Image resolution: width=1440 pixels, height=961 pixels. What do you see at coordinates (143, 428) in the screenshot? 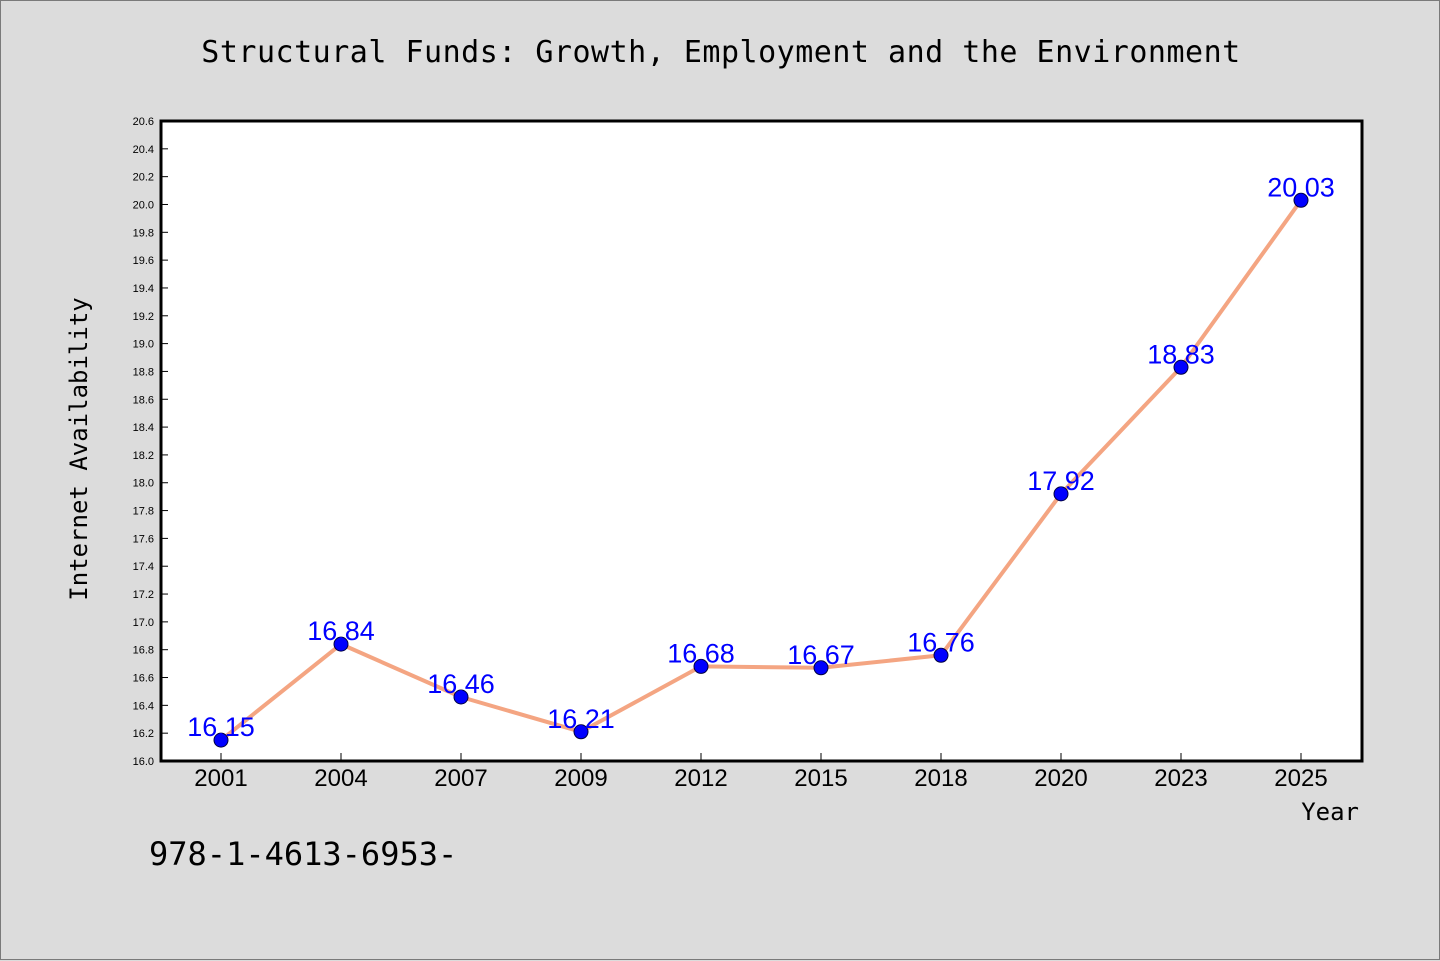
I see `y-tick-label: 18.4` at bounding box center [143, 428].